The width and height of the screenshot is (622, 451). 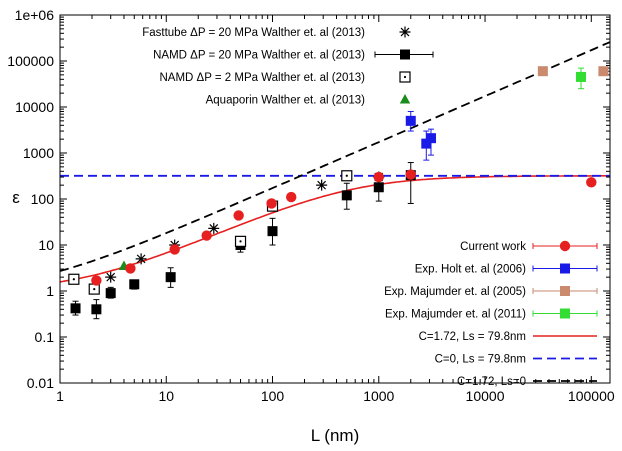 What do you see at coordinates (455, 315) in the screenshot?
I see `legend-label: Exp. Majumder et. al (2011)` at bounding box center [455, 315].